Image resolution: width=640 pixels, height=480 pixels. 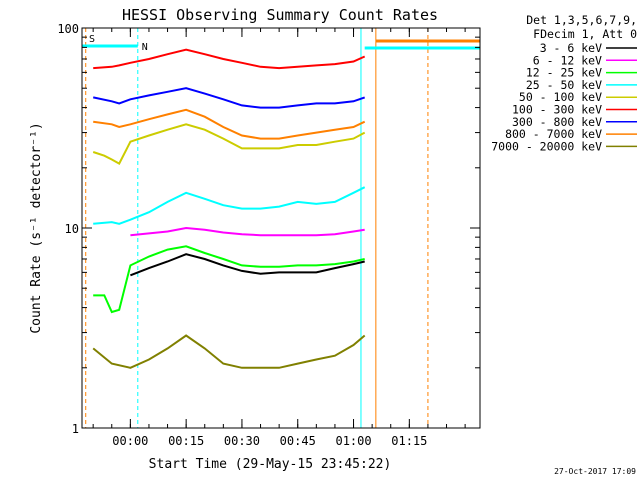 I want to click on legend-label-7: 300 - 800 keV, so click(x=557, y=122).